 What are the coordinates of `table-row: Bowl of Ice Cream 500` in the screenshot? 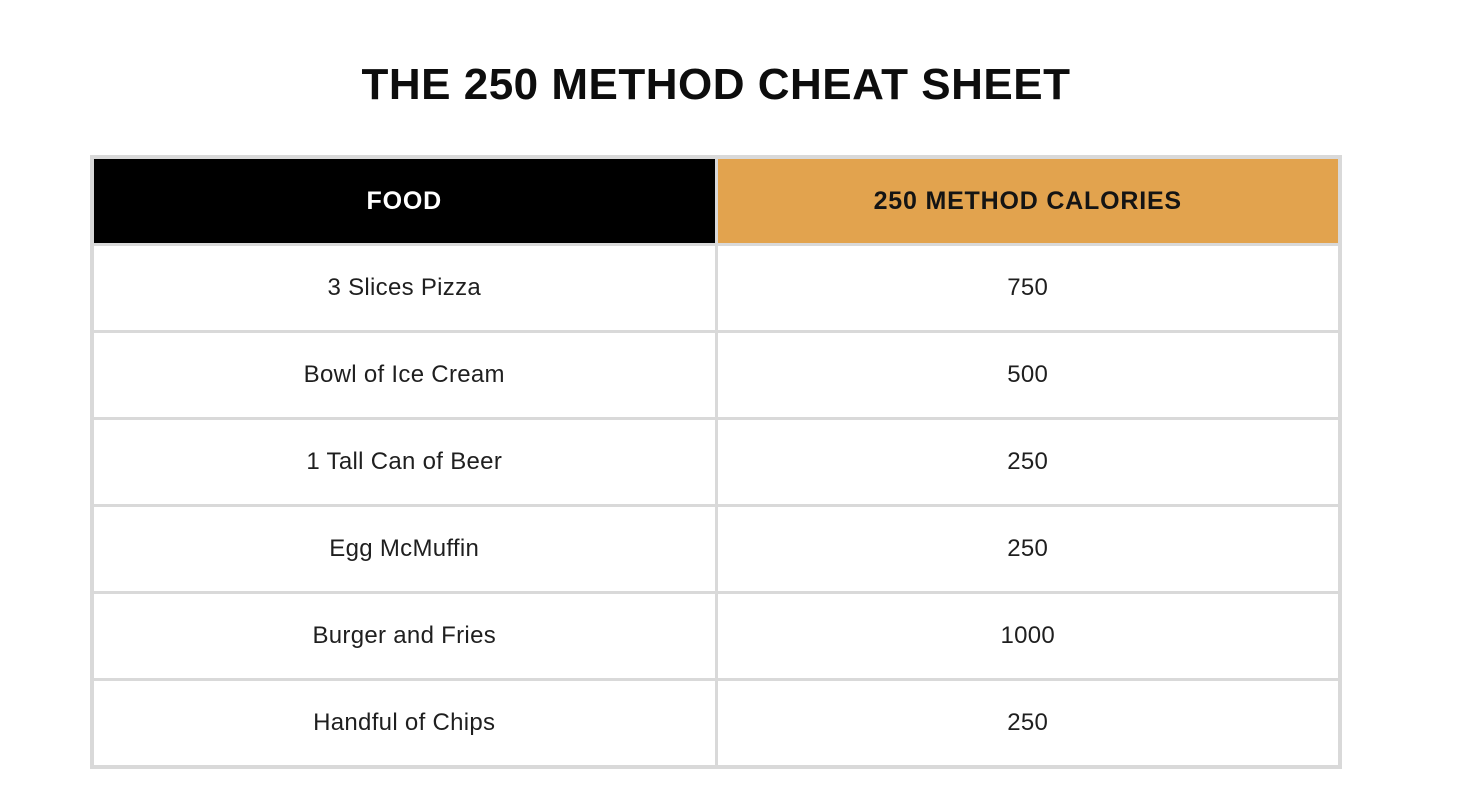 It's located at (716, 375).